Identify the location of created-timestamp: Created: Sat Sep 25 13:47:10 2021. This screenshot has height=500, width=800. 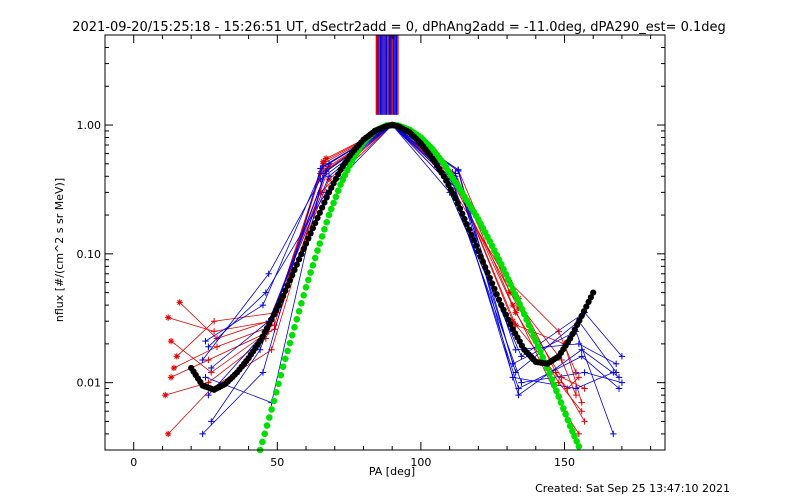
(632, 488).